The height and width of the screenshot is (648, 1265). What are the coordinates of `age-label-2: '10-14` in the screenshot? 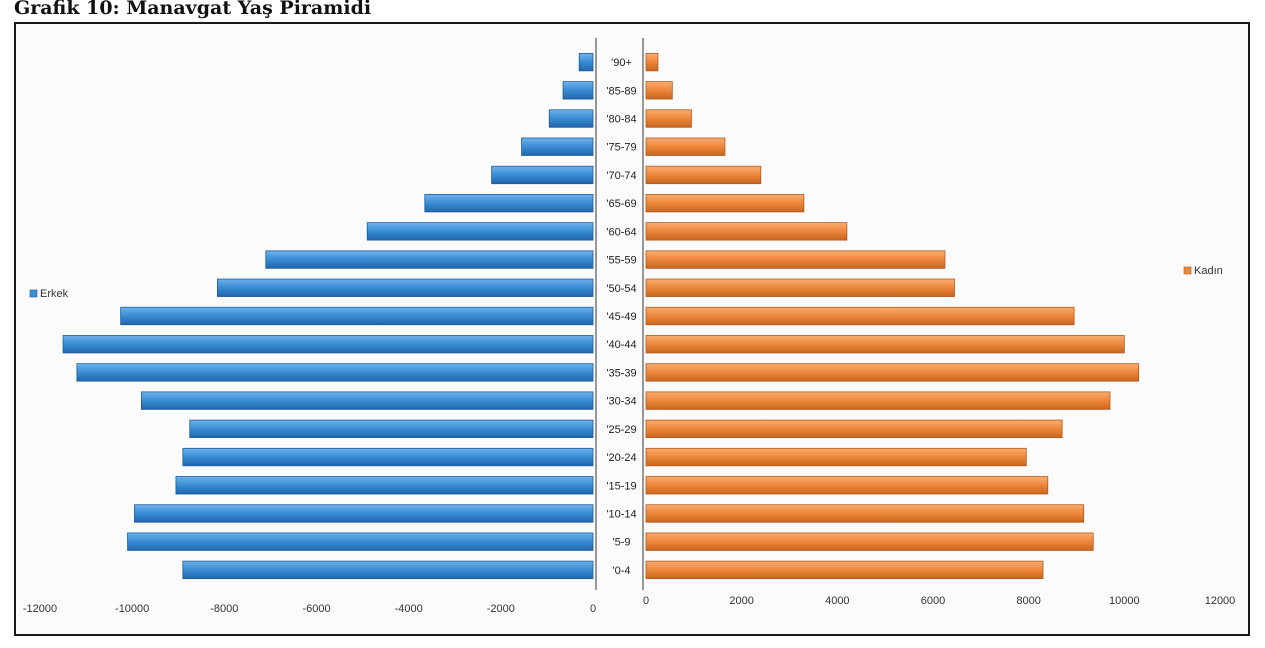 It's located at (621, 514).